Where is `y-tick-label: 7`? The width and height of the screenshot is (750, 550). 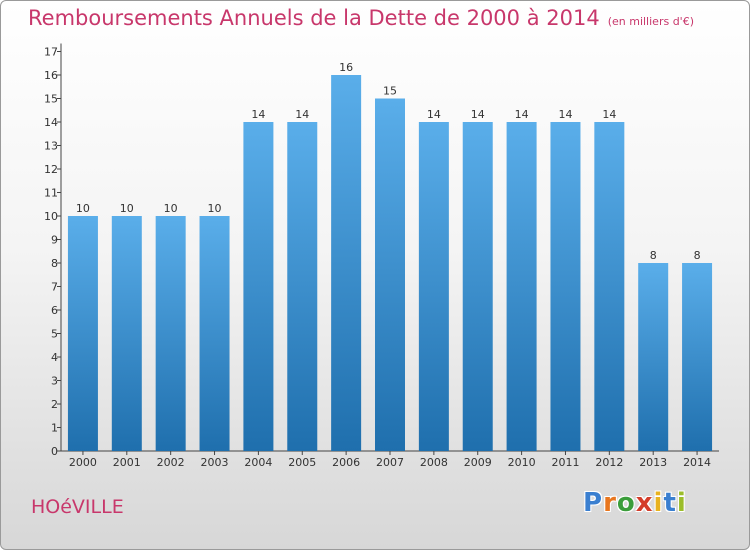 y-tick-label: 7 is located at coordinates (54, 287).